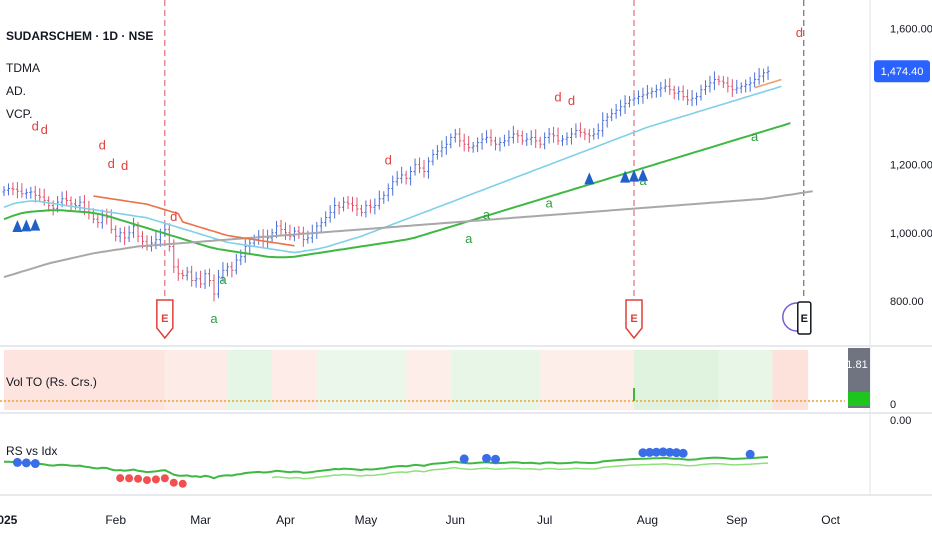 Image resolution: width=932 pixels, height=550 pixels. Describe the element at coordinates (19, 114) in the screenshot. I see `indicator-vcp-label: VCP.` at that location.